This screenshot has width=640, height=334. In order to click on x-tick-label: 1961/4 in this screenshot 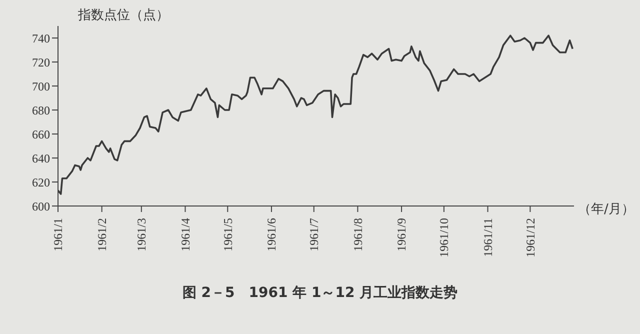, I will do `click(185, 235)`.